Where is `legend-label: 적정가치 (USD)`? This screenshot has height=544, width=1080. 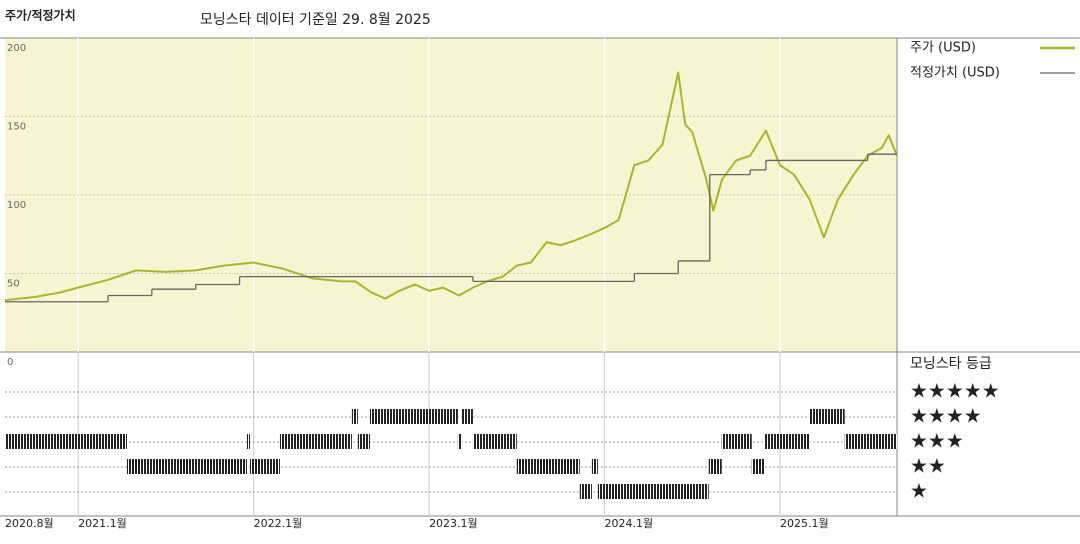 legend-label: 적정가치 (USD) is located at coordinates (955, 73).